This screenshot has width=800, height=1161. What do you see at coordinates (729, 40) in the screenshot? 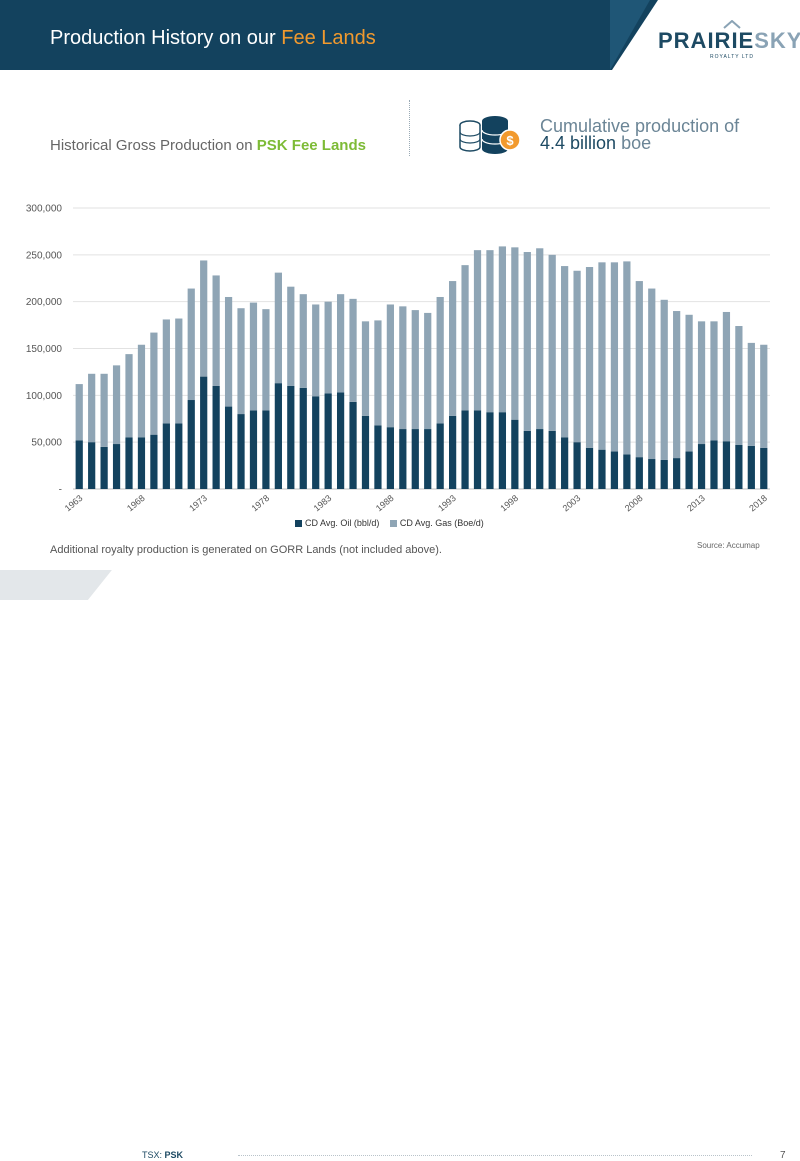
I see `company-logo: PRAIRIESKY ROYALTY LTD` at bounding box center [729, 40].